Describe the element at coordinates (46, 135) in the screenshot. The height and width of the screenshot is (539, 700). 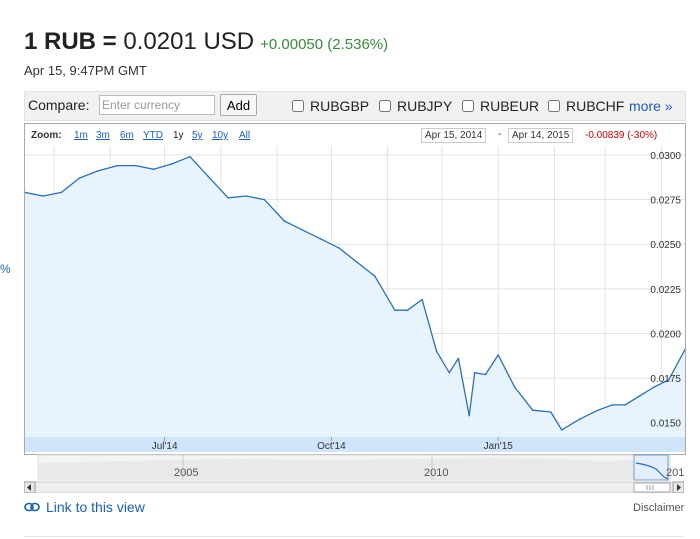
I see `zoom-label: Zoom:` at that location.